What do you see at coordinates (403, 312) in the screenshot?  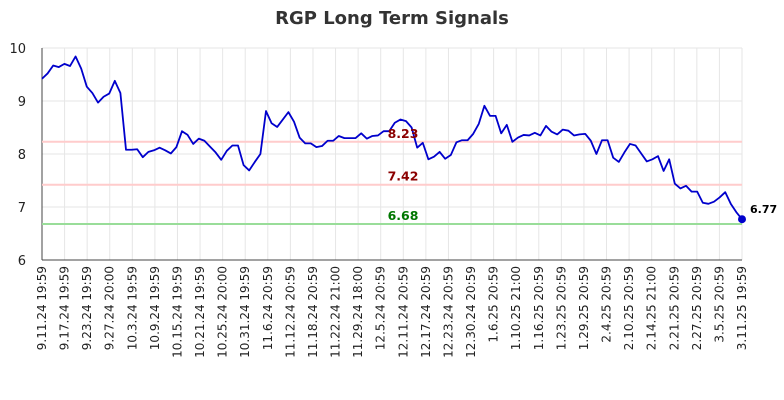 I see `x-tick-label: 12.11.24 20:59` at bounding box center [403, 312].